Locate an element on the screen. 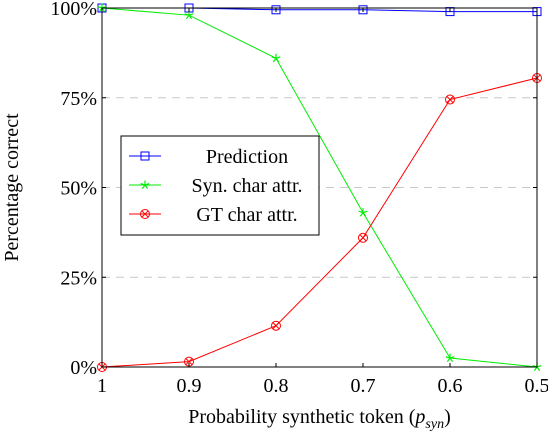  y-tick-label: 75% is located at coordinates (78, 99).